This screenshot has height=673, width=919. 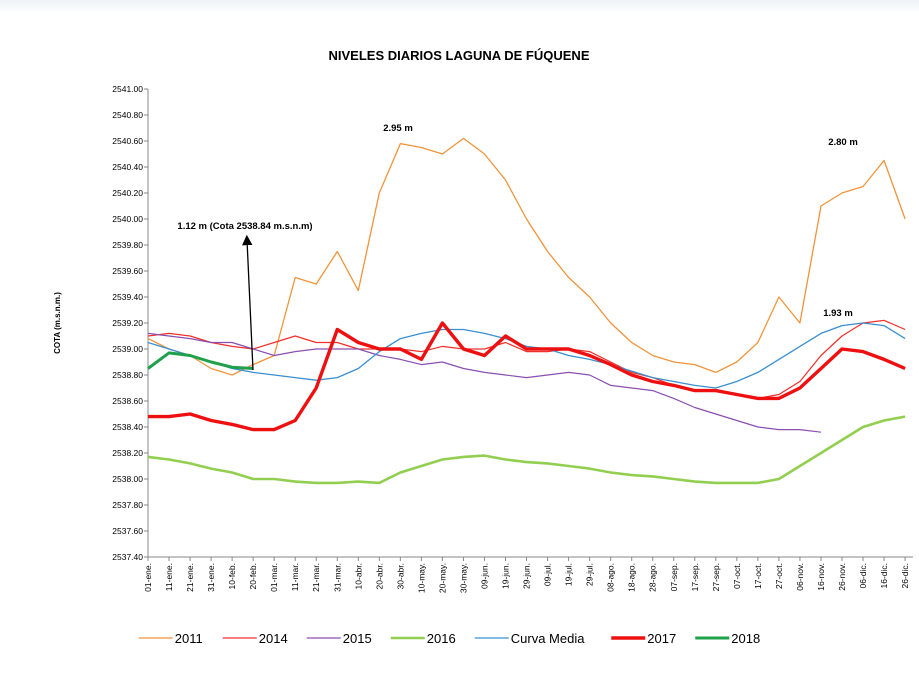 I want to click on y-tick-label: 2539.00, so click(x=127, y=349).